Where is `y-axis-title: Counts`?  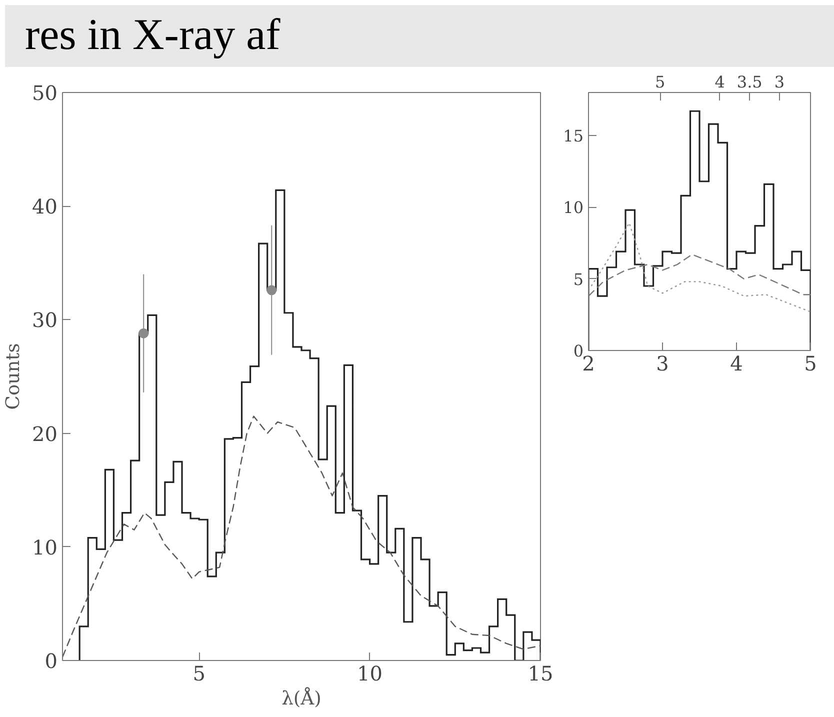 y-axis-title: Counts is located at coordinates (13, 376).